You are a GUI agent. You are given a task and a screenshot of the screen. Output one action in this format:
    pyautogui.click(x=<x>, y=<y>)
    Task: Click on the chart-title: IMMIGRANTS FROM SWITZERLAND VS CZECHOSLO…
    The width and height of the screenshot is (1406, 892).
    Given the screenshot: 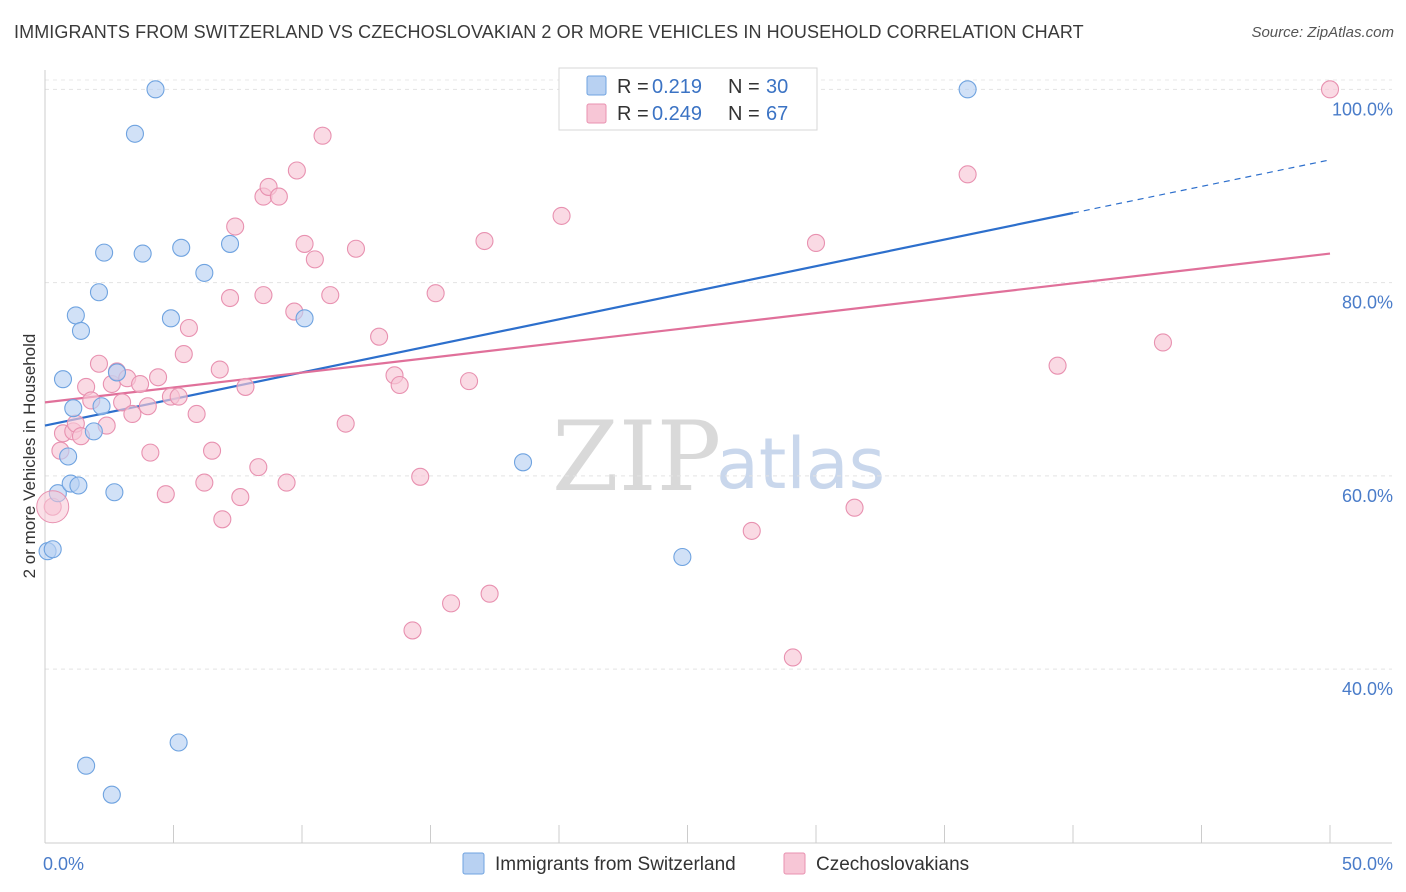 What is the action you would take?
    pyautogui.click(x=549, y=32)
    